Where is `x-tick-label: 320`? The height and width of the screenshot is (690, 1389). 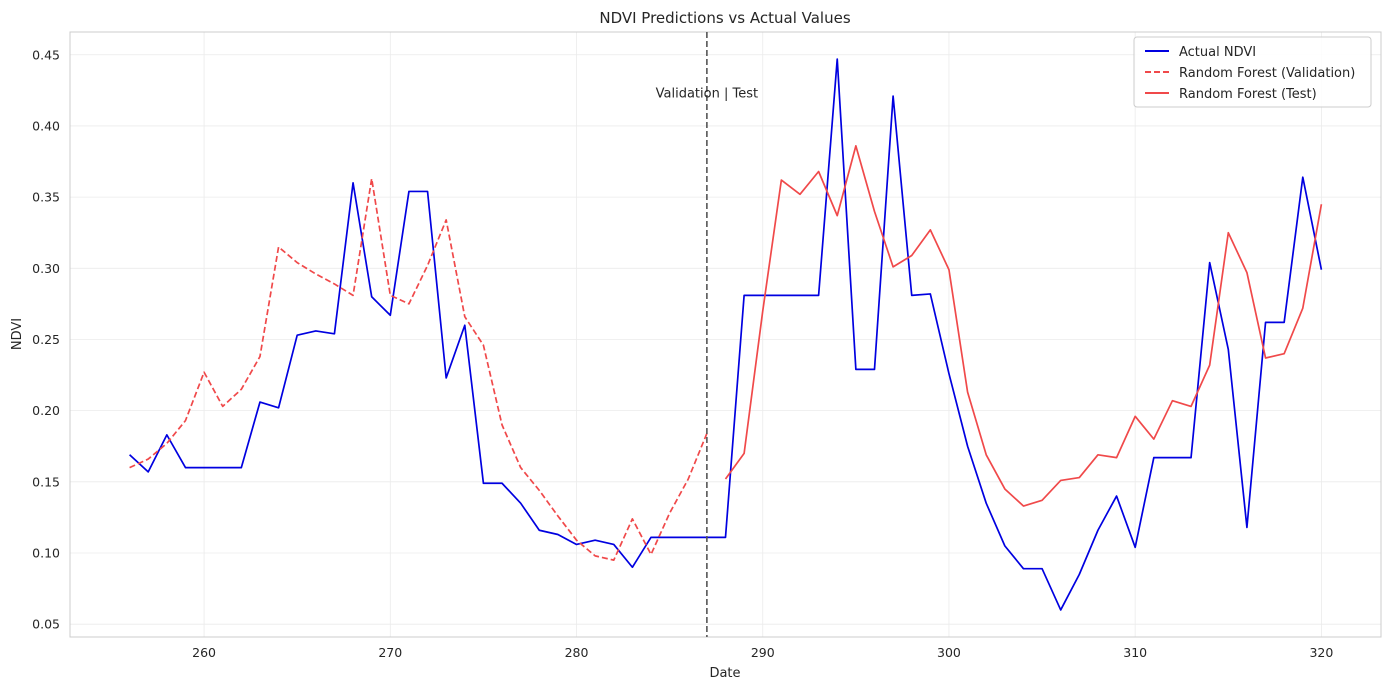
x-tick-label: 320 is located at coordinates (1321, 652).